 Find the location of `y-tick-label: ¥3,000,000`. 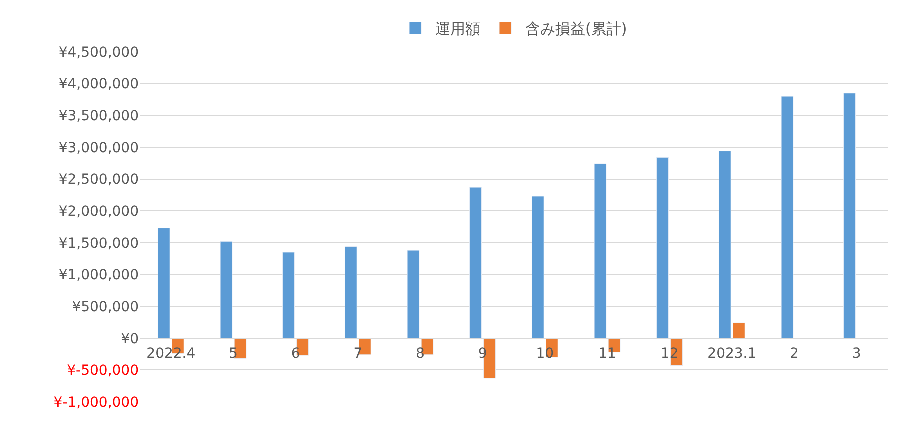

y-tick-label: ¥3,000,000 is located at coordinates (98, 148).